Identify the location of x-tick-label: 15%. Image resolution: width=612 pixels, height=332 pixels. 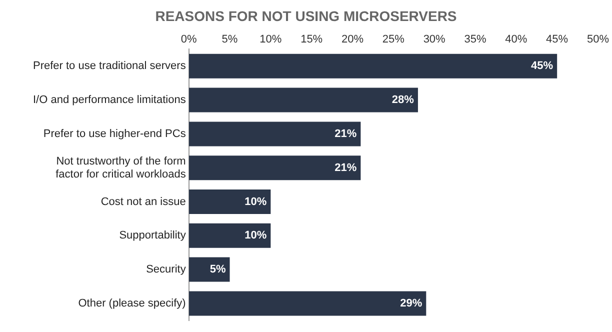
(311, 40).